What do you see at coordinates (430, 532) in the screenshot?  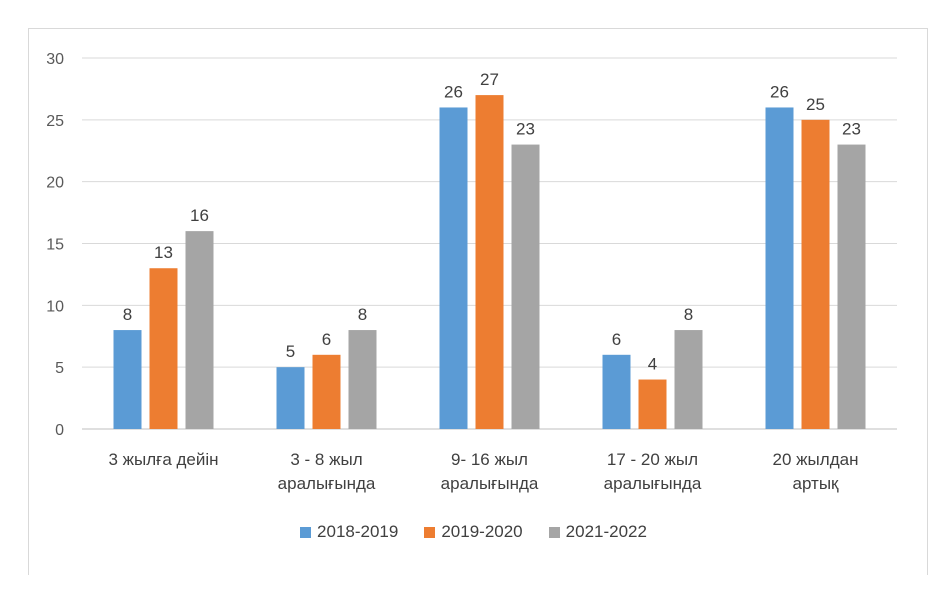 I see `legend-swatch-2019-2020` at bounding box center [430, 532].